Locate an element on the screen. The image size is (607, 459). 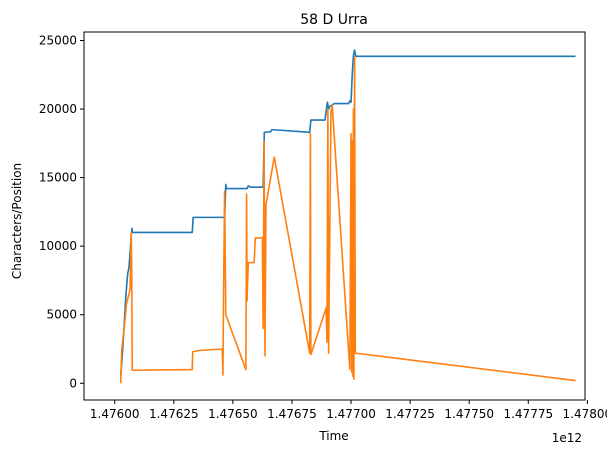
y-tick-label: 25000 is located at coordinates (58, 41).